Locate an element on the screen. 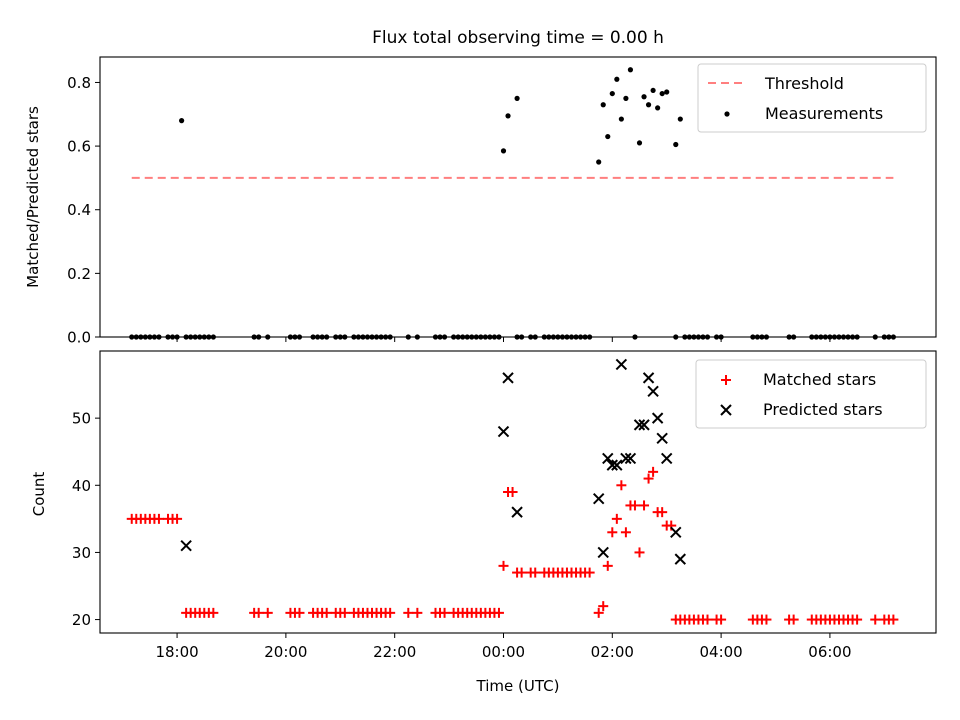 Image resolution: width=960 pixels, height=720 pixels. bottom-y-tick-label: 50 is located at coordinates (81, 419).